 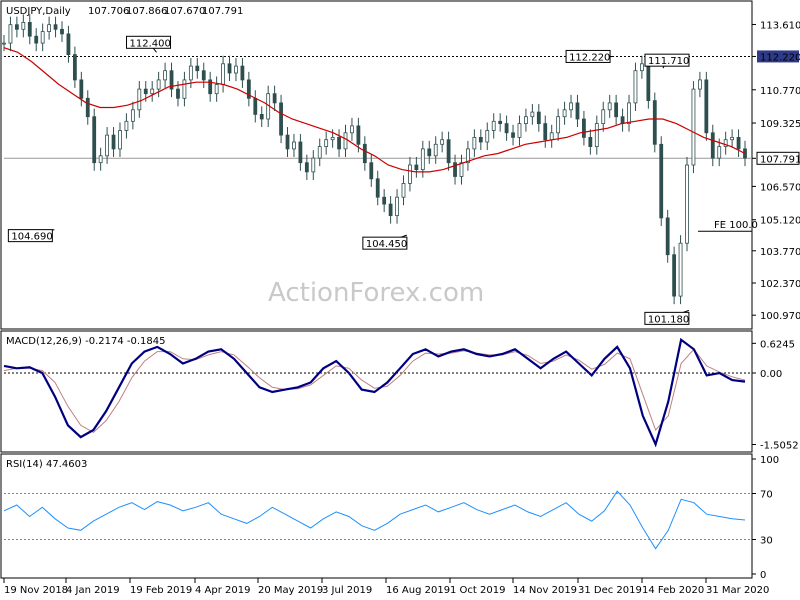 What do you see at coordinates (766, 541) in the screenshot?
I see `rsi-ytick-label: 30` at bounding box center [766, 541].